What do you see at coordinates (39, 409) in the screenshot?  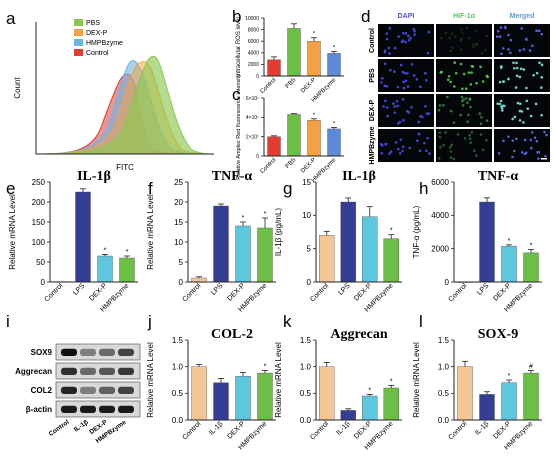 I see `wb-row-label: β-actin` at bounding box center [39, 409].